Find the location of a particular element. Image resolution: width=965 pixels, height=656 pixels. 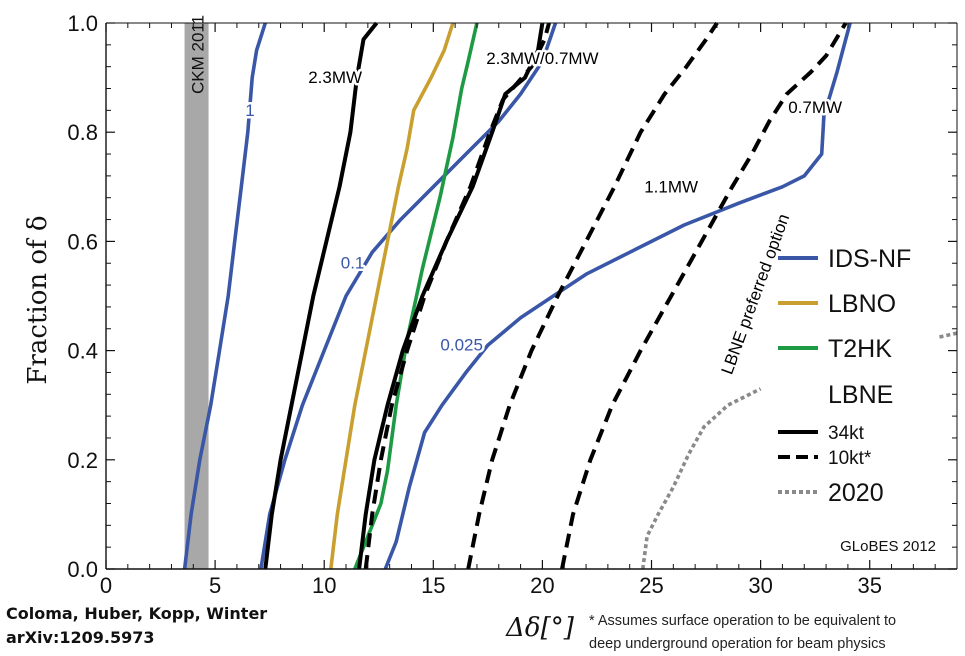

y-axis-title: Fraction of δ is located at coordinates (38, 299).